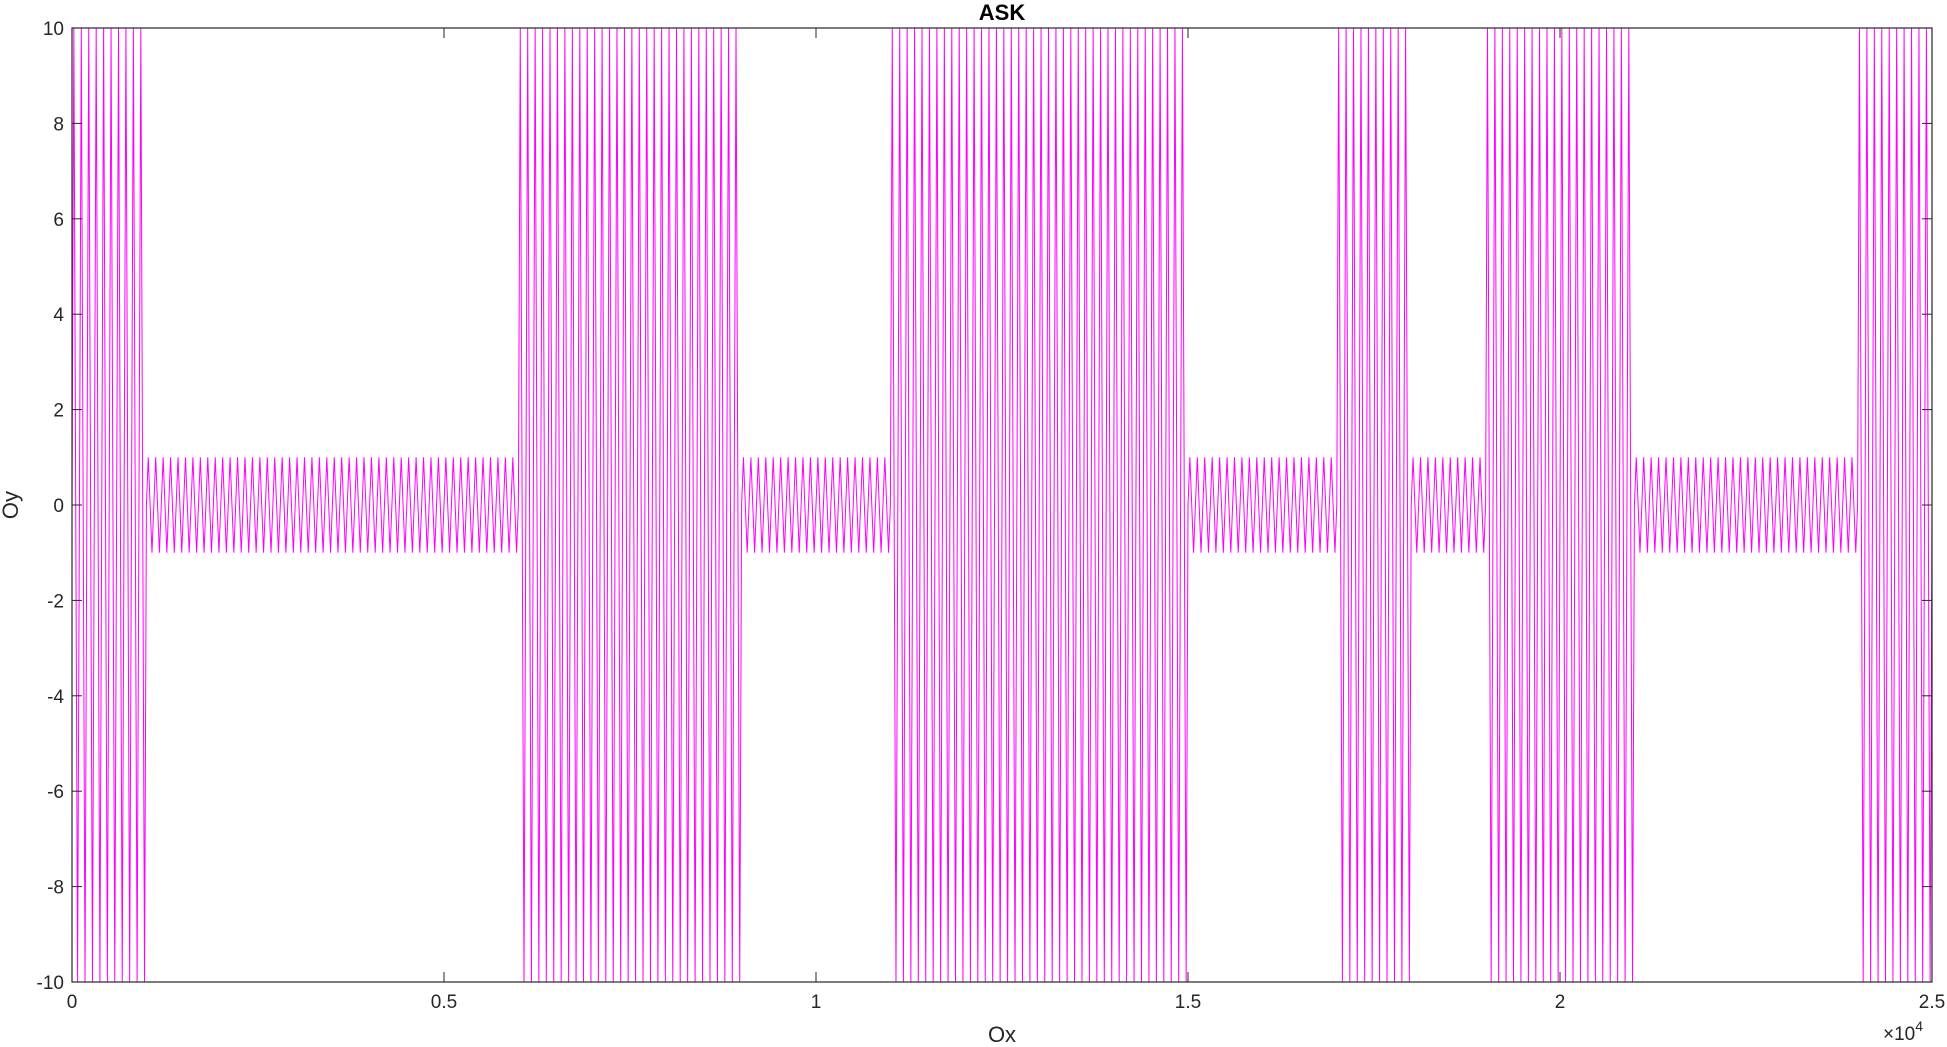  Describe the element at coordinates (58, 220) in the screenshot. I see `y-tick-label: 6` at that location.